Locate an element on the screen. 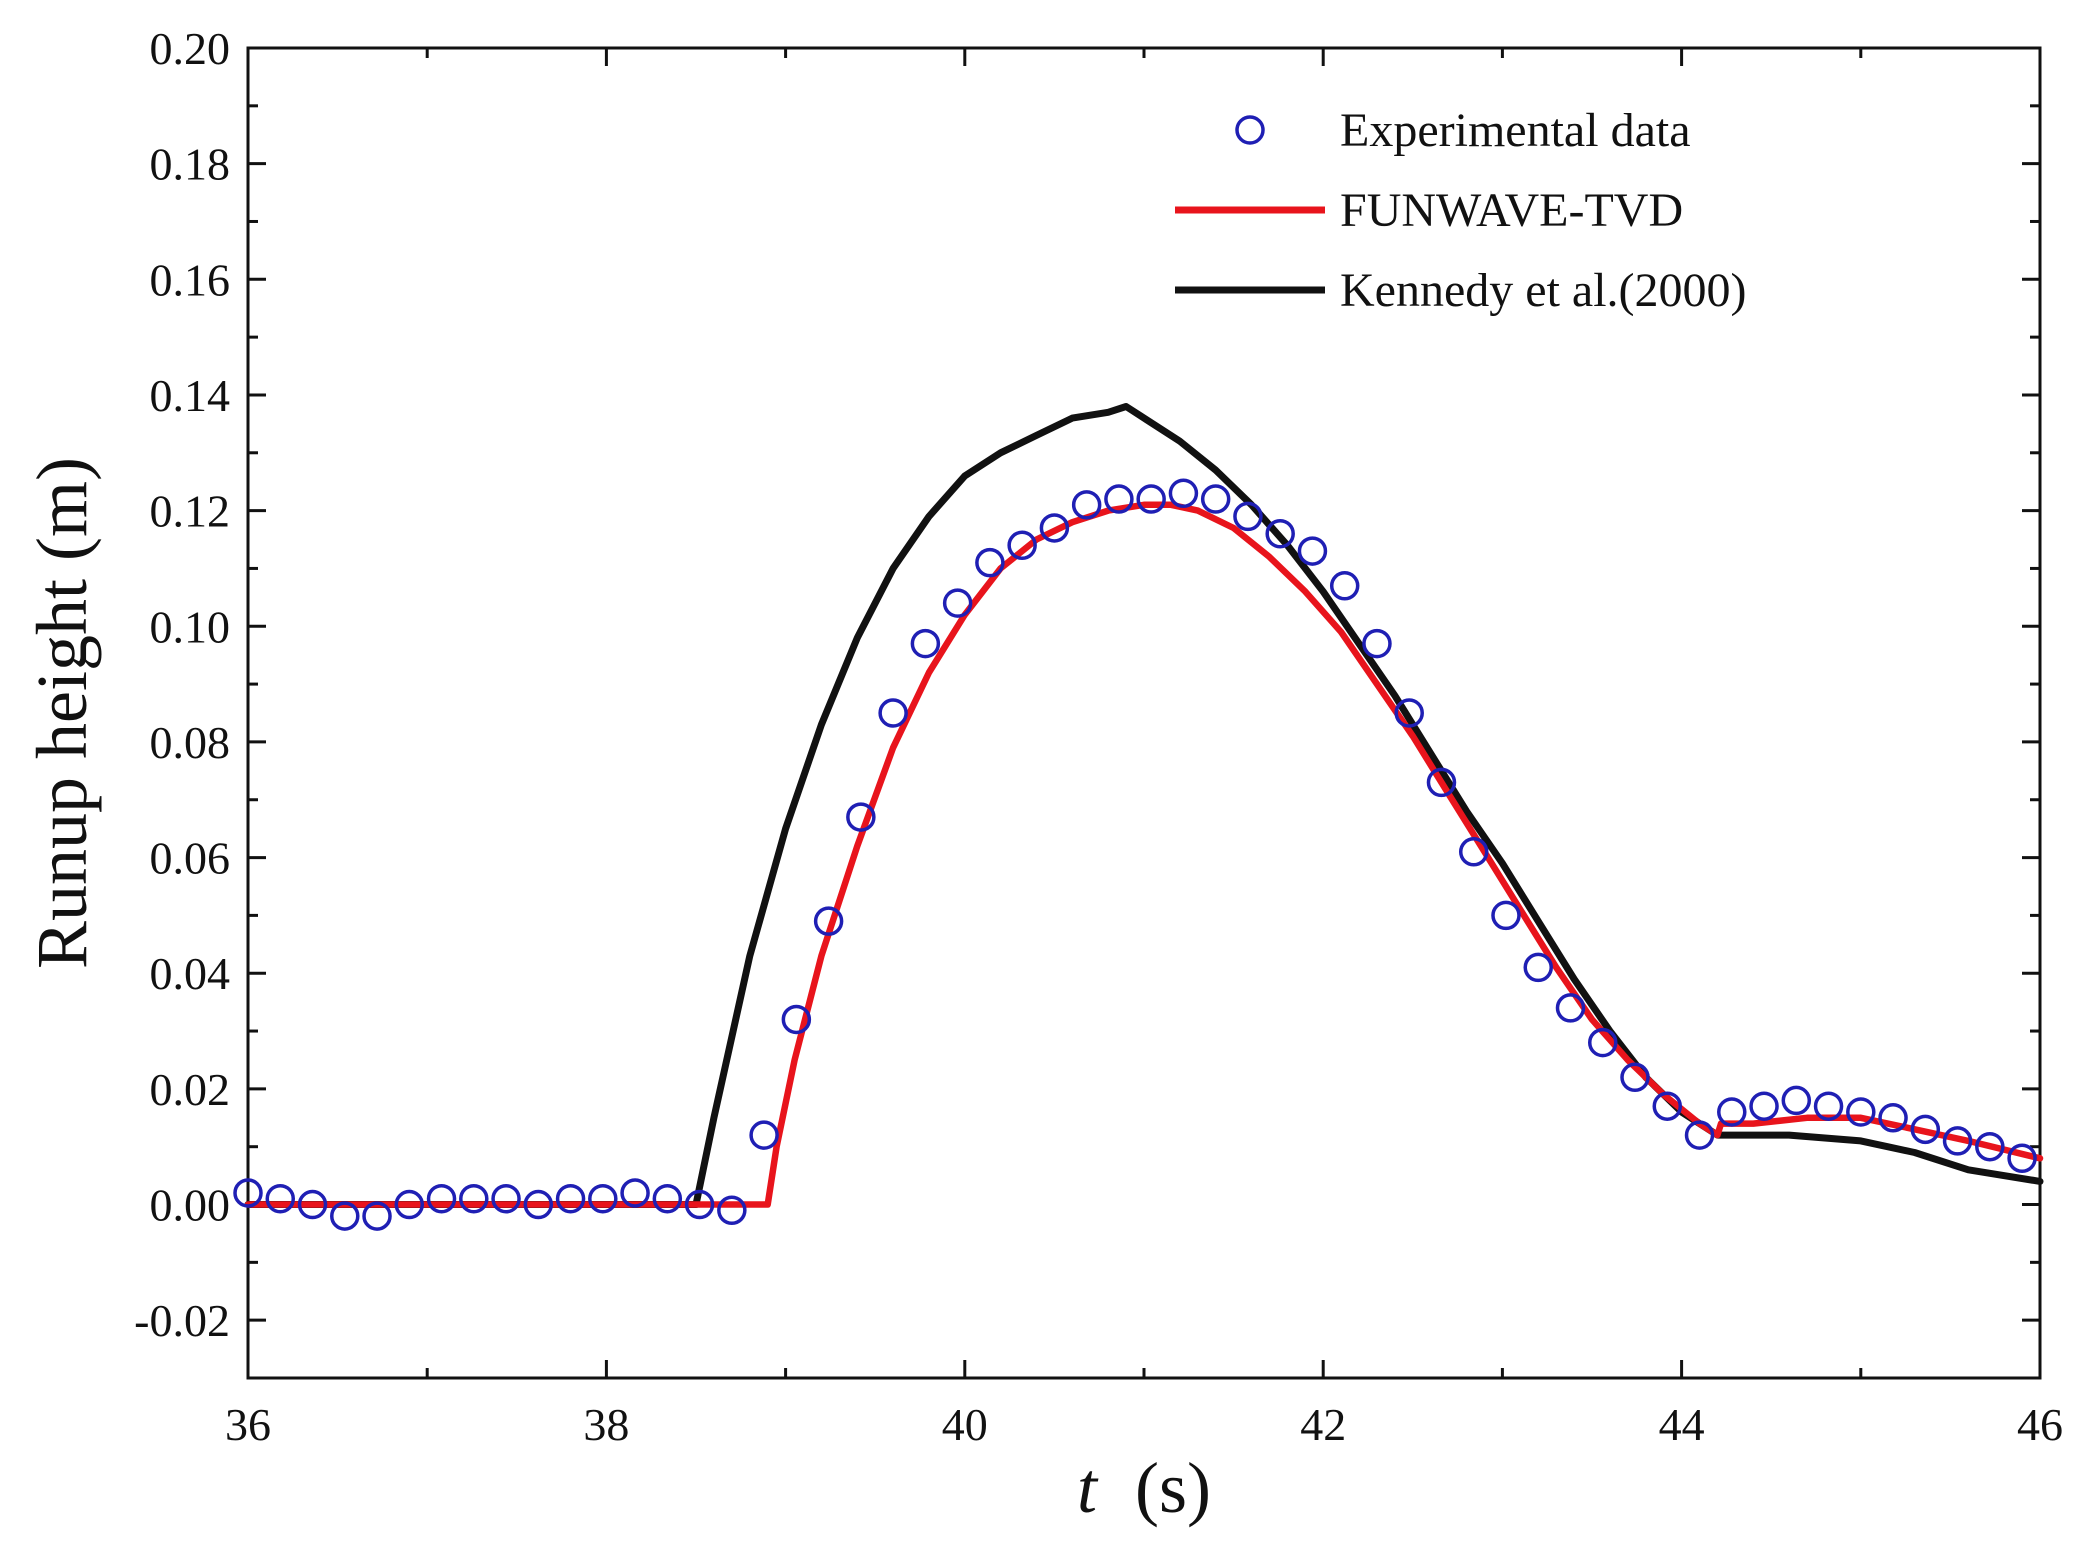 The height and width of the screenshot is (1551, 2086). x-tick-label: 40 is located at coordinates (965, 1424).